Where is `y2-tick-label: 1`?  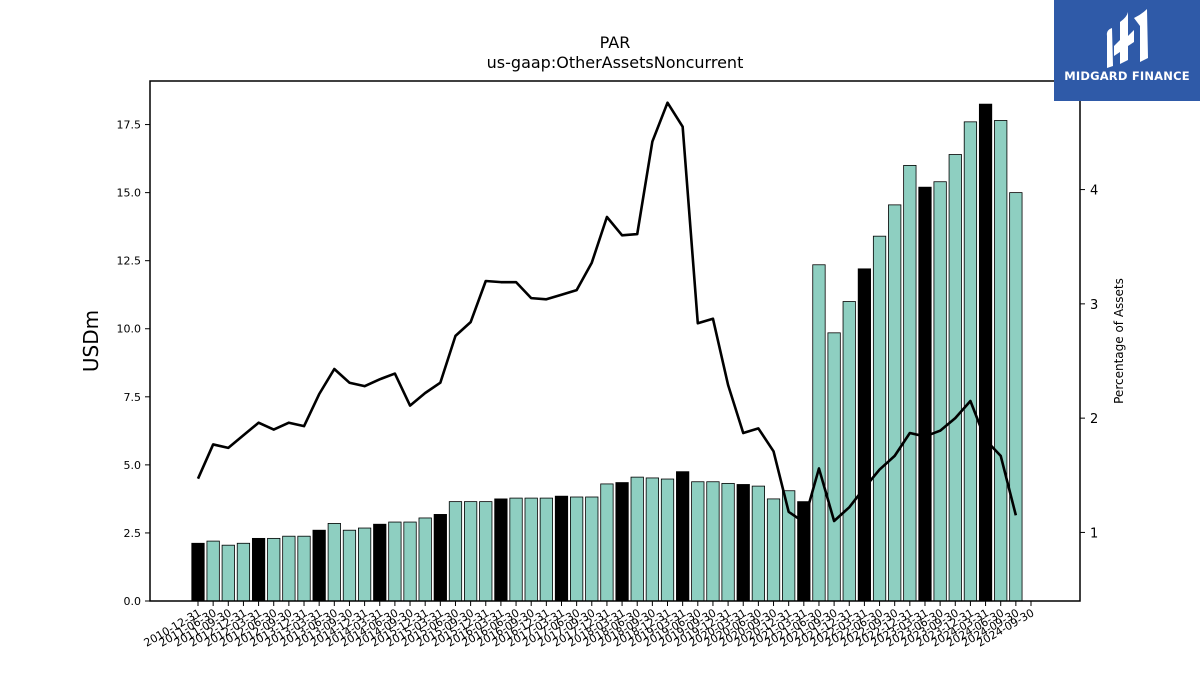
y2-tick-label: 1 is located at coordinates (1094, 533).